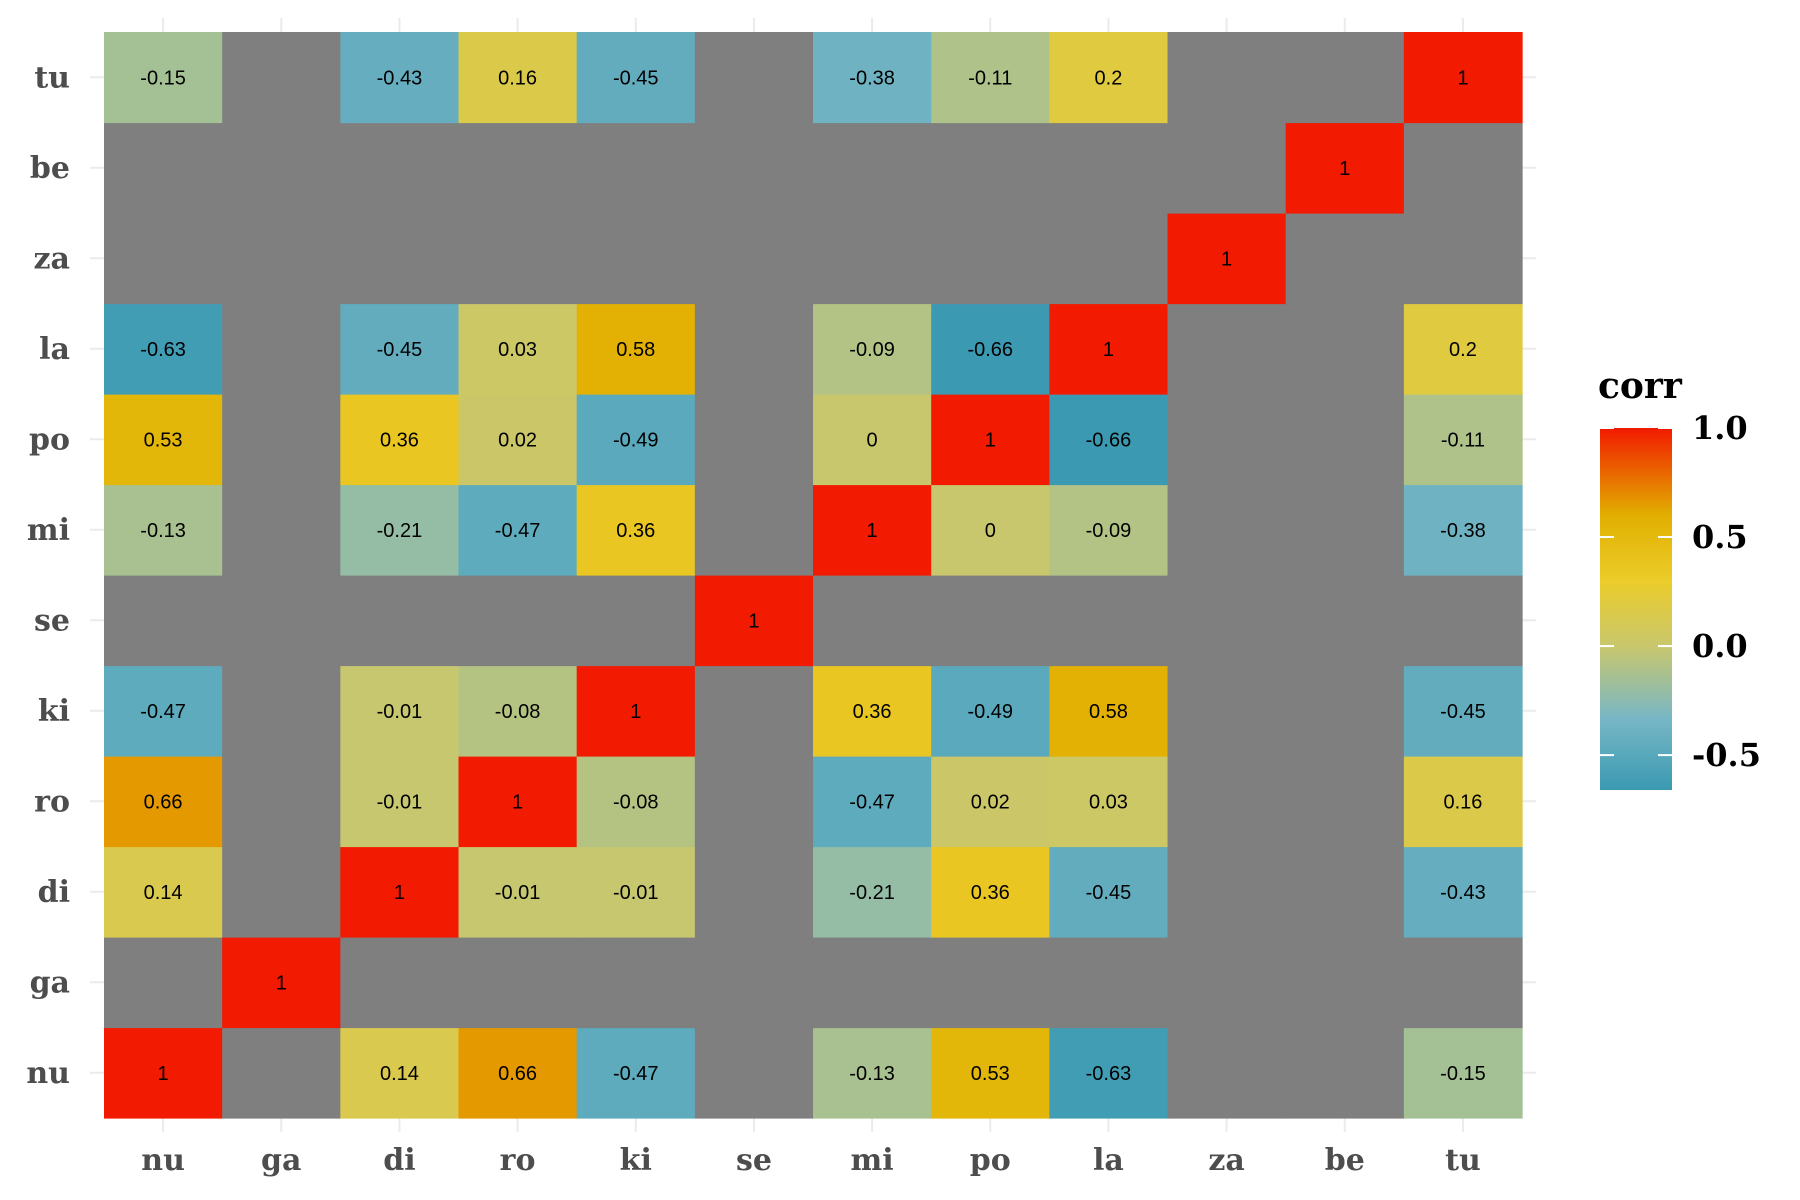  I want to click on heatmap-cell-se-nu, so click(163, 621).